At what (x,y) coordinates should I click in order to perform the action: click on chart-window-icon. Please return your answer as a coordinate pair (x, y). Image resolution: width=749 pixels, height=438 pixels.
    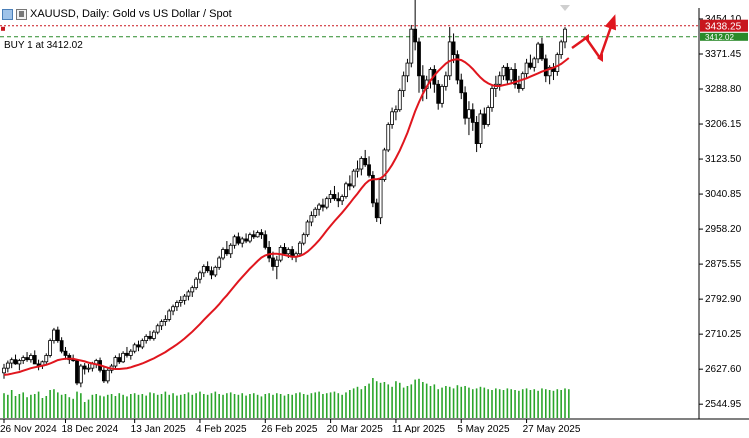
    Looking at the image, I should click on (7, 14).